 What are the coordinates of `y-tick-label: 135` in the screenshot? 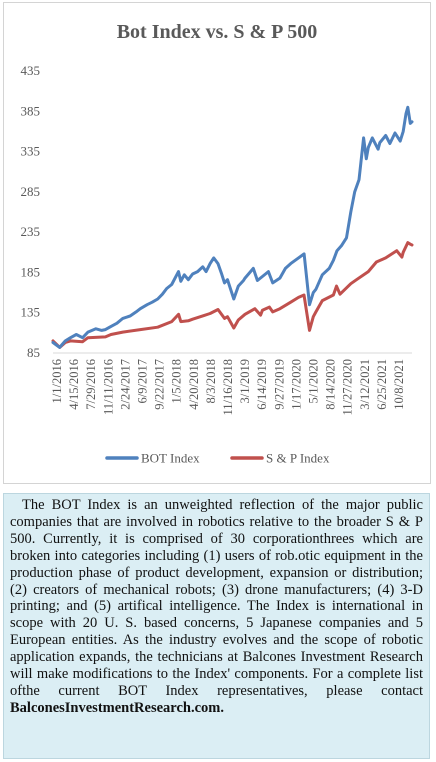 It's located at (31, 312).